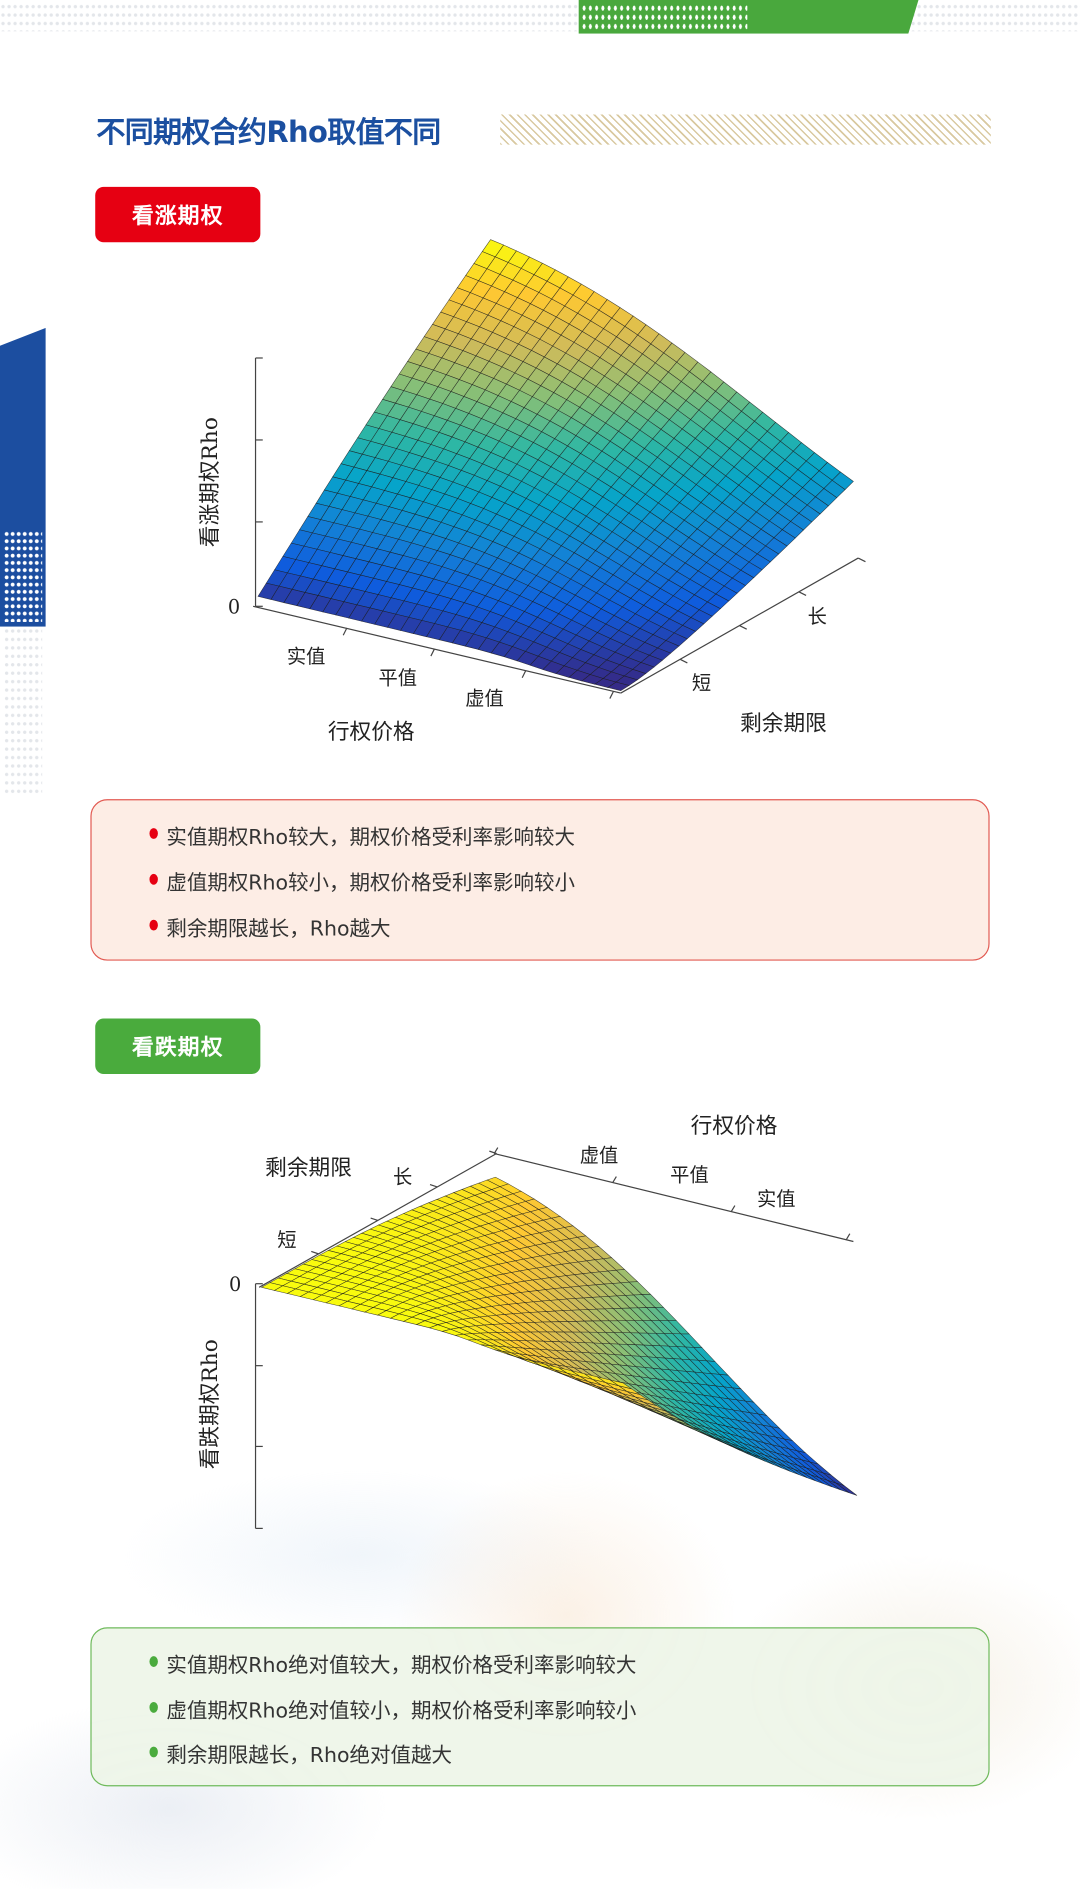 The height and width of the screenshot is (1889, 1080). I want to click on page-title: 不同期权合约Rho取值不同, so click(268, 132).